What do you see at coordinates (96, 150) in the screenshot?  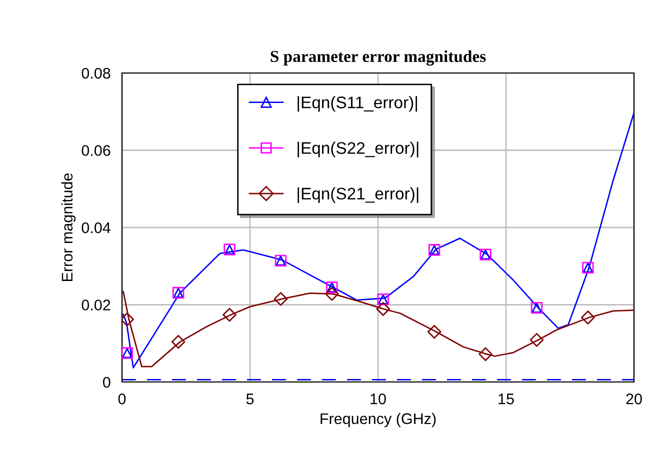 I see `y-tick-label: 0.06` at bounding box center [96, 150].